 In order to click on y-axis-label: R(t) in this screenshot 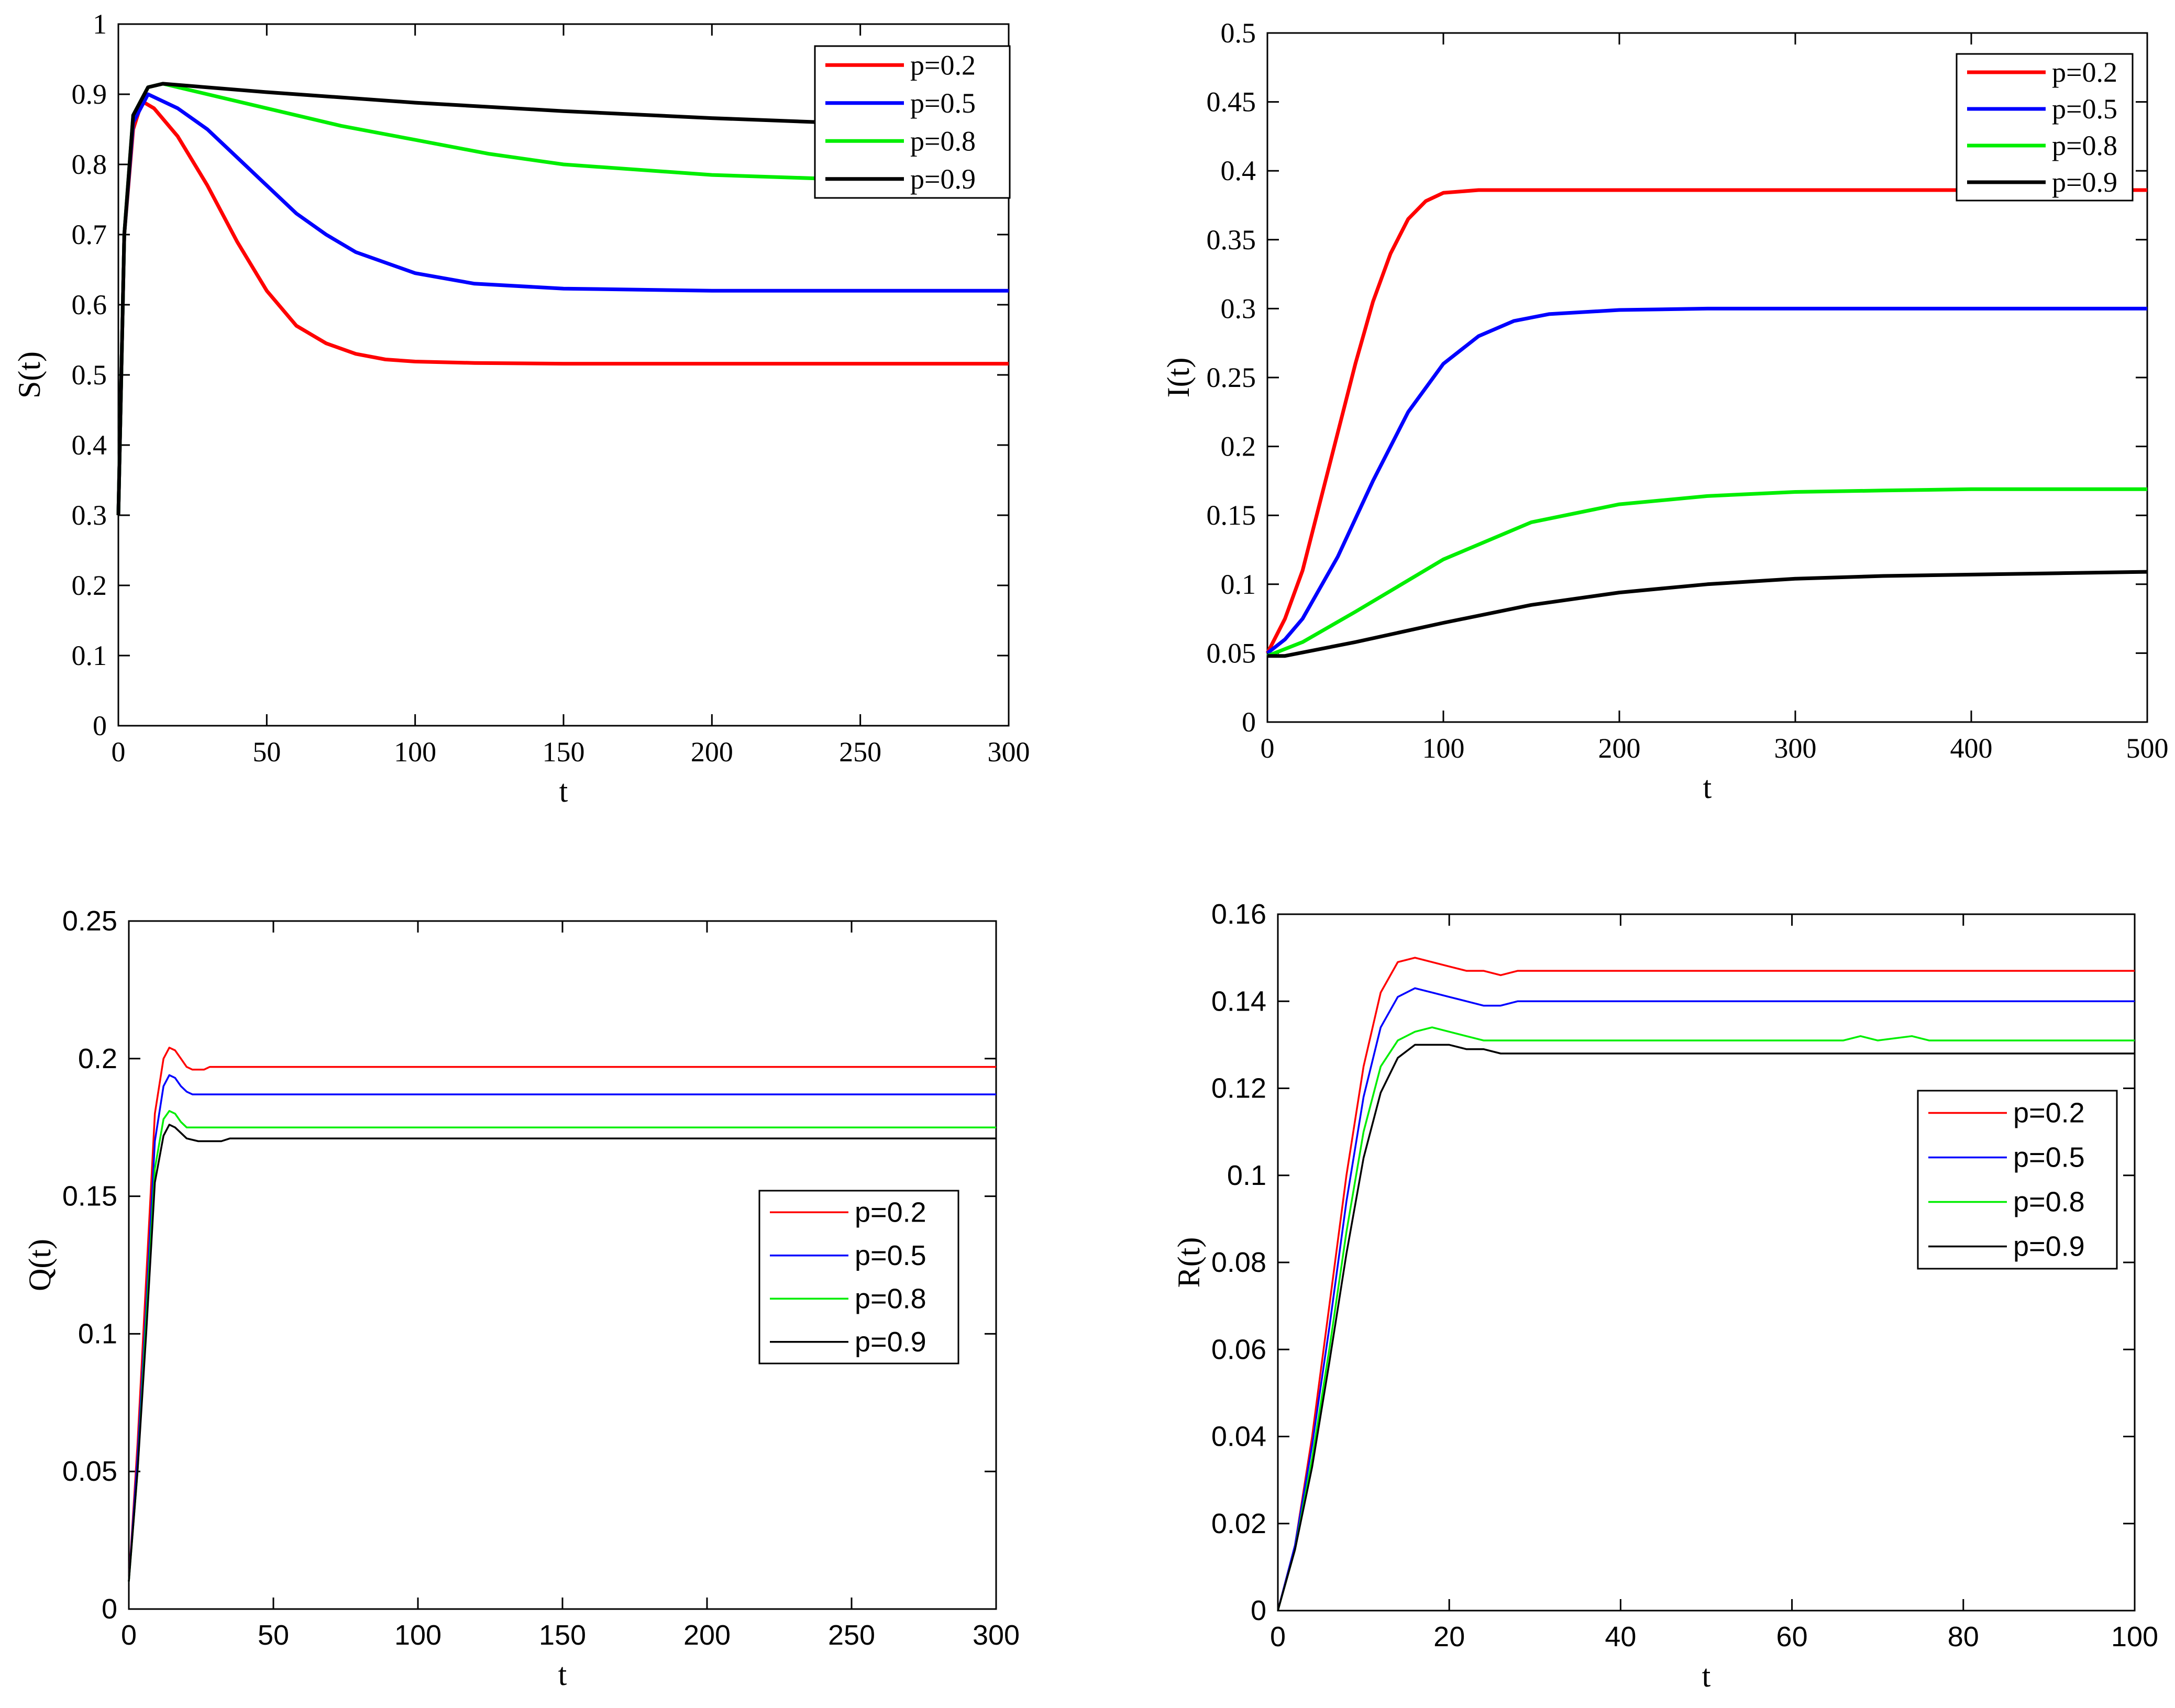, I will do `click(1189, 1262)`.